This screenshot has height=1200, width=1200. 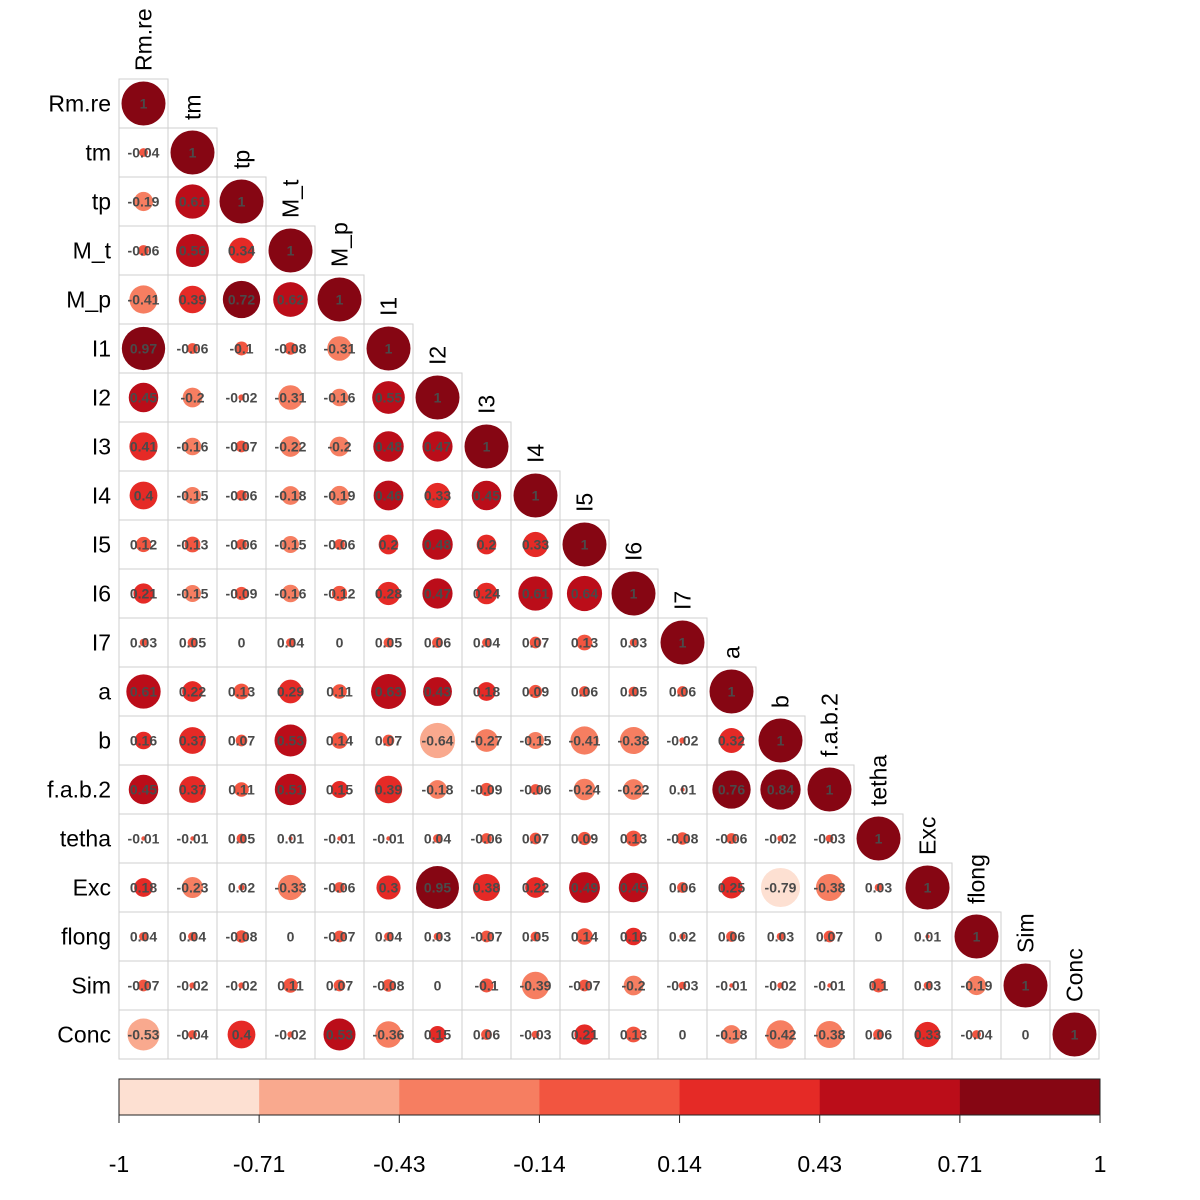 What do you see at coordinates (241, 544) in the screenshot?
I see `cell-I5-tp: -0.06` at bounding box center [241, 544].